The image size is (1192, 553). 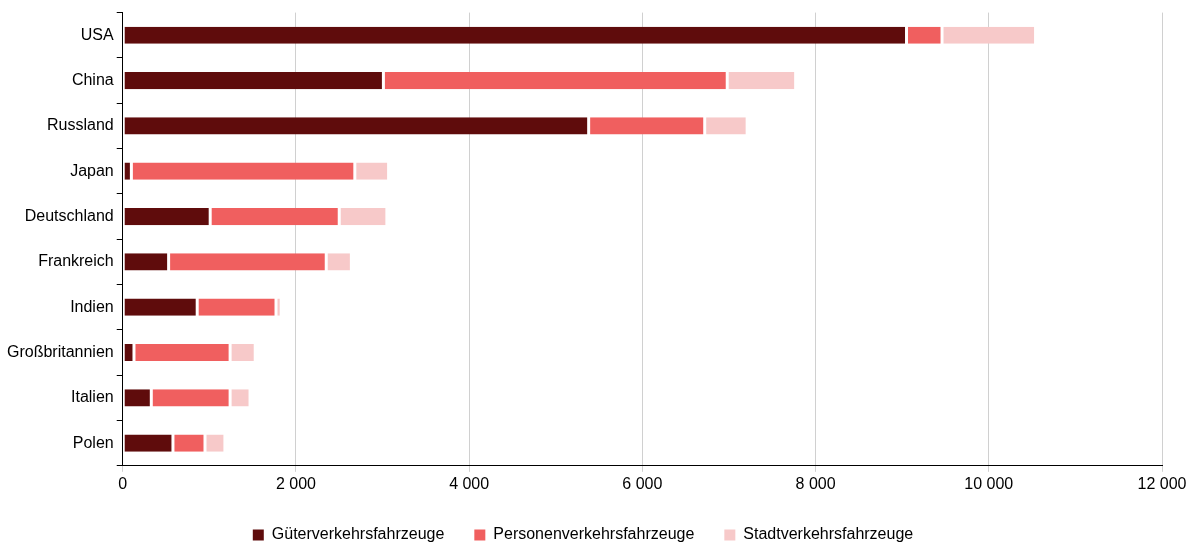 What do you see at coordinates (296, 483) in the screenshot?
I see `x-tick-label: 2 000` at bounding box center [296, 483].